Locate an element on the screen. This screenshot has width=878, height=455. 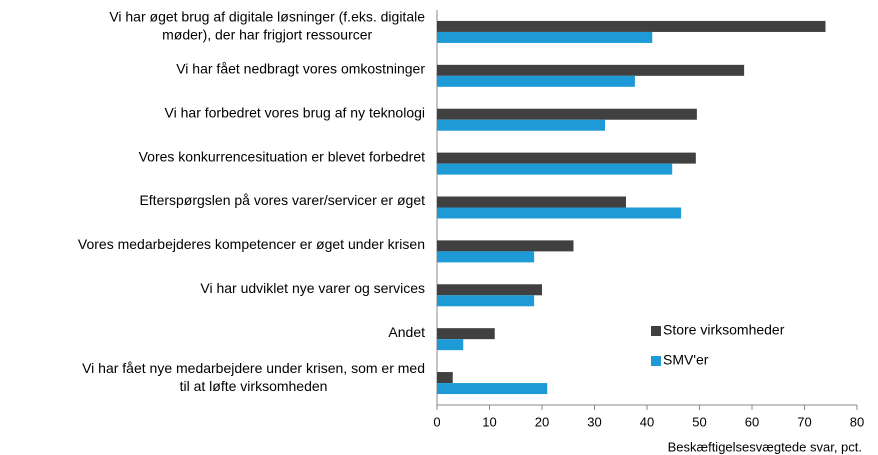
x-tick-label: 20 is located at coordinates (542, 421).